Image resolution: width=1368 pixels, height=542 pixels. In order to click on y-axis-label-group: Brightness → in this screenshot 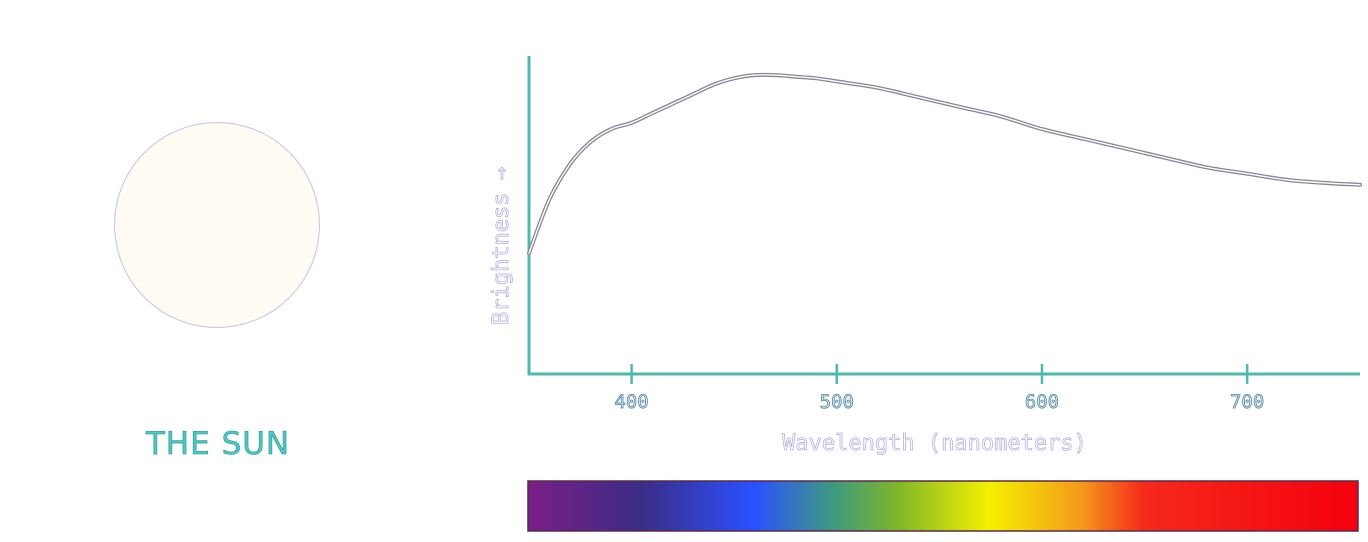, I will do `click(502, 245)`.